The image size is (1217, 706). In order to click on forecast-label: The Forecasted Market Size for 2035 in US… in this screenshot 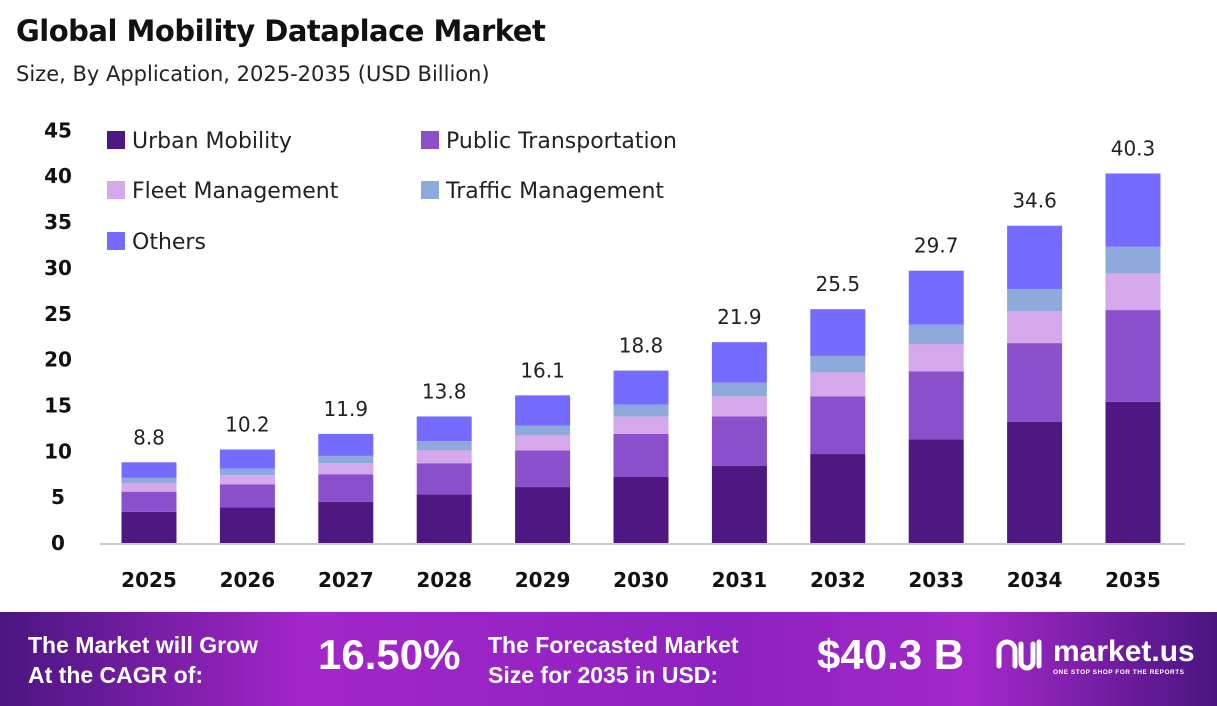, I will do `click(613, 660)`.